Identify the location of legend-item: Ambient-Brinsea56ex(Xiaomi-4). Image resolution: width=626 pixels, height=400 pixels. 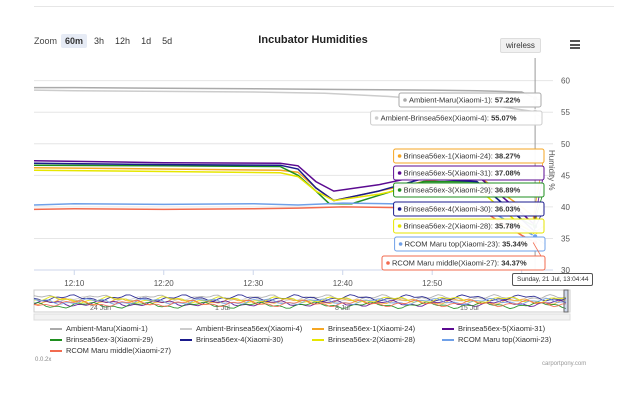
(241, 328).